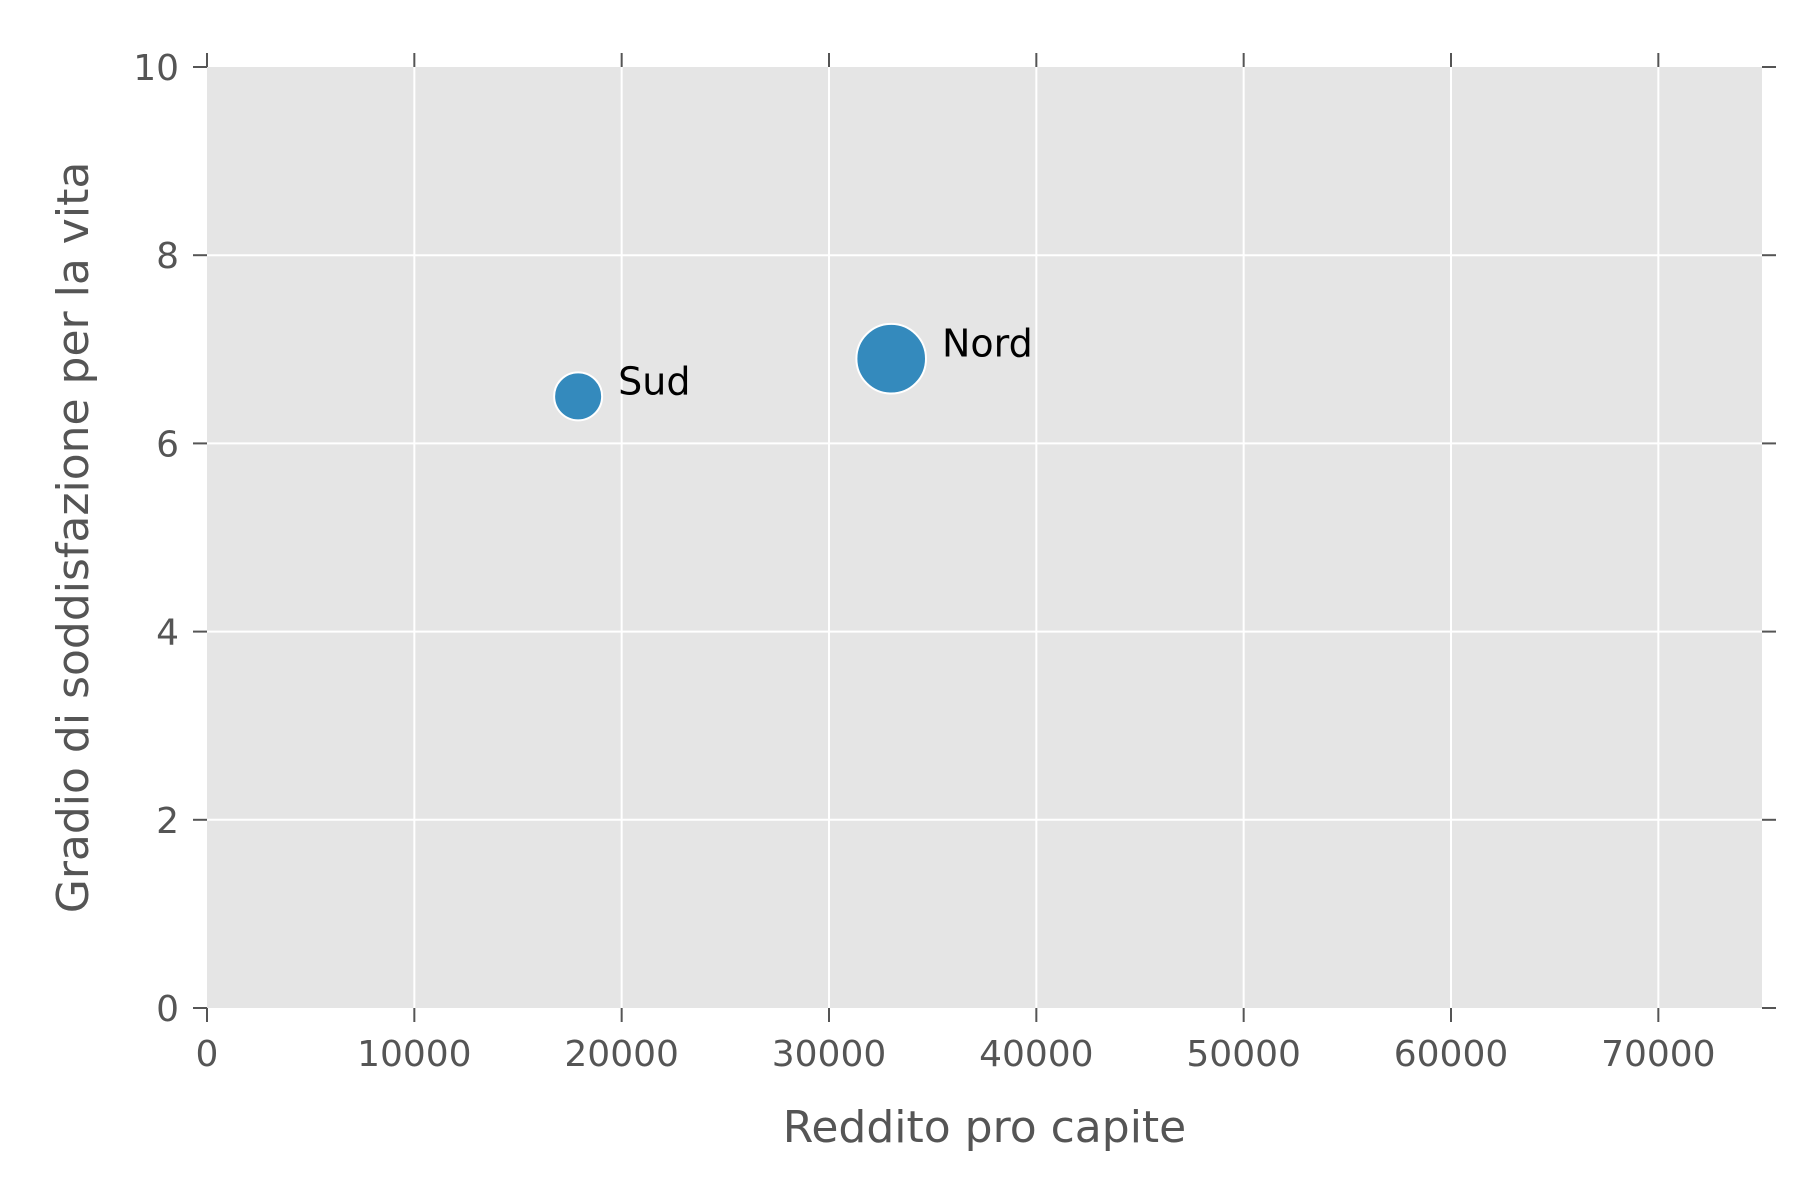 The height and width of the screenshot is (1200, 1800). What do you see at coordinates (1243, 1054) in the screenshot?
I see `x-tick-label: 50000` at bounding box center [1243, 1054].